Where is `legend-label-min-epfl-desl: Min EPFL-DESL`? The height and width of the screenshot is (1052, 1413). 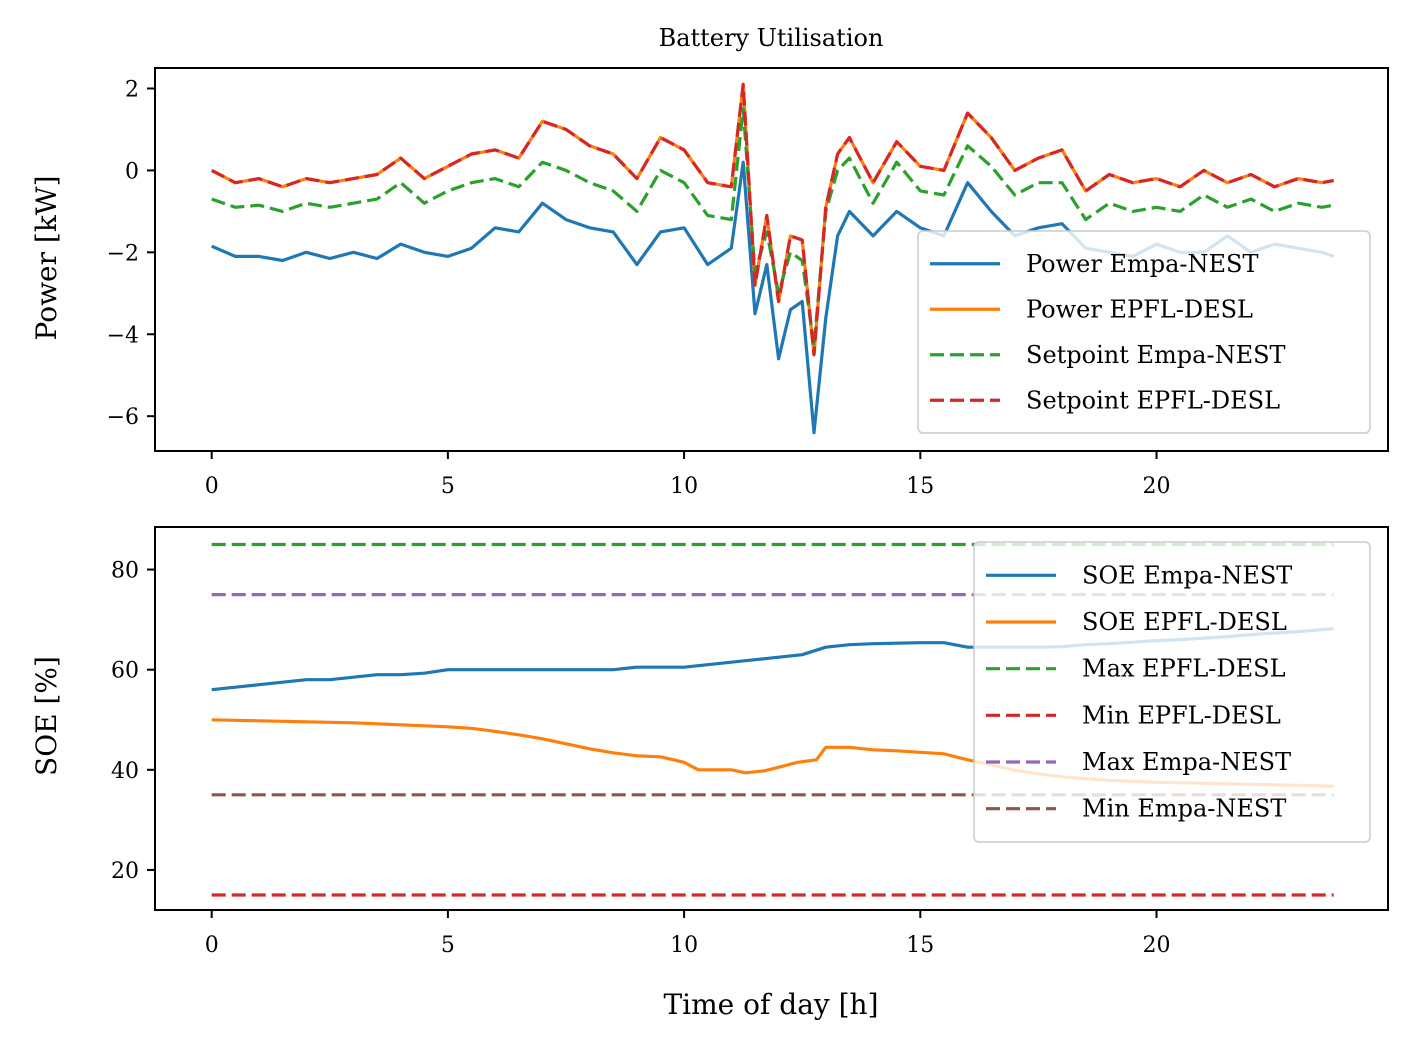
legend-label-min-epfl-desl: Min EPFL-DESL is located at coordinates (1181, 715).